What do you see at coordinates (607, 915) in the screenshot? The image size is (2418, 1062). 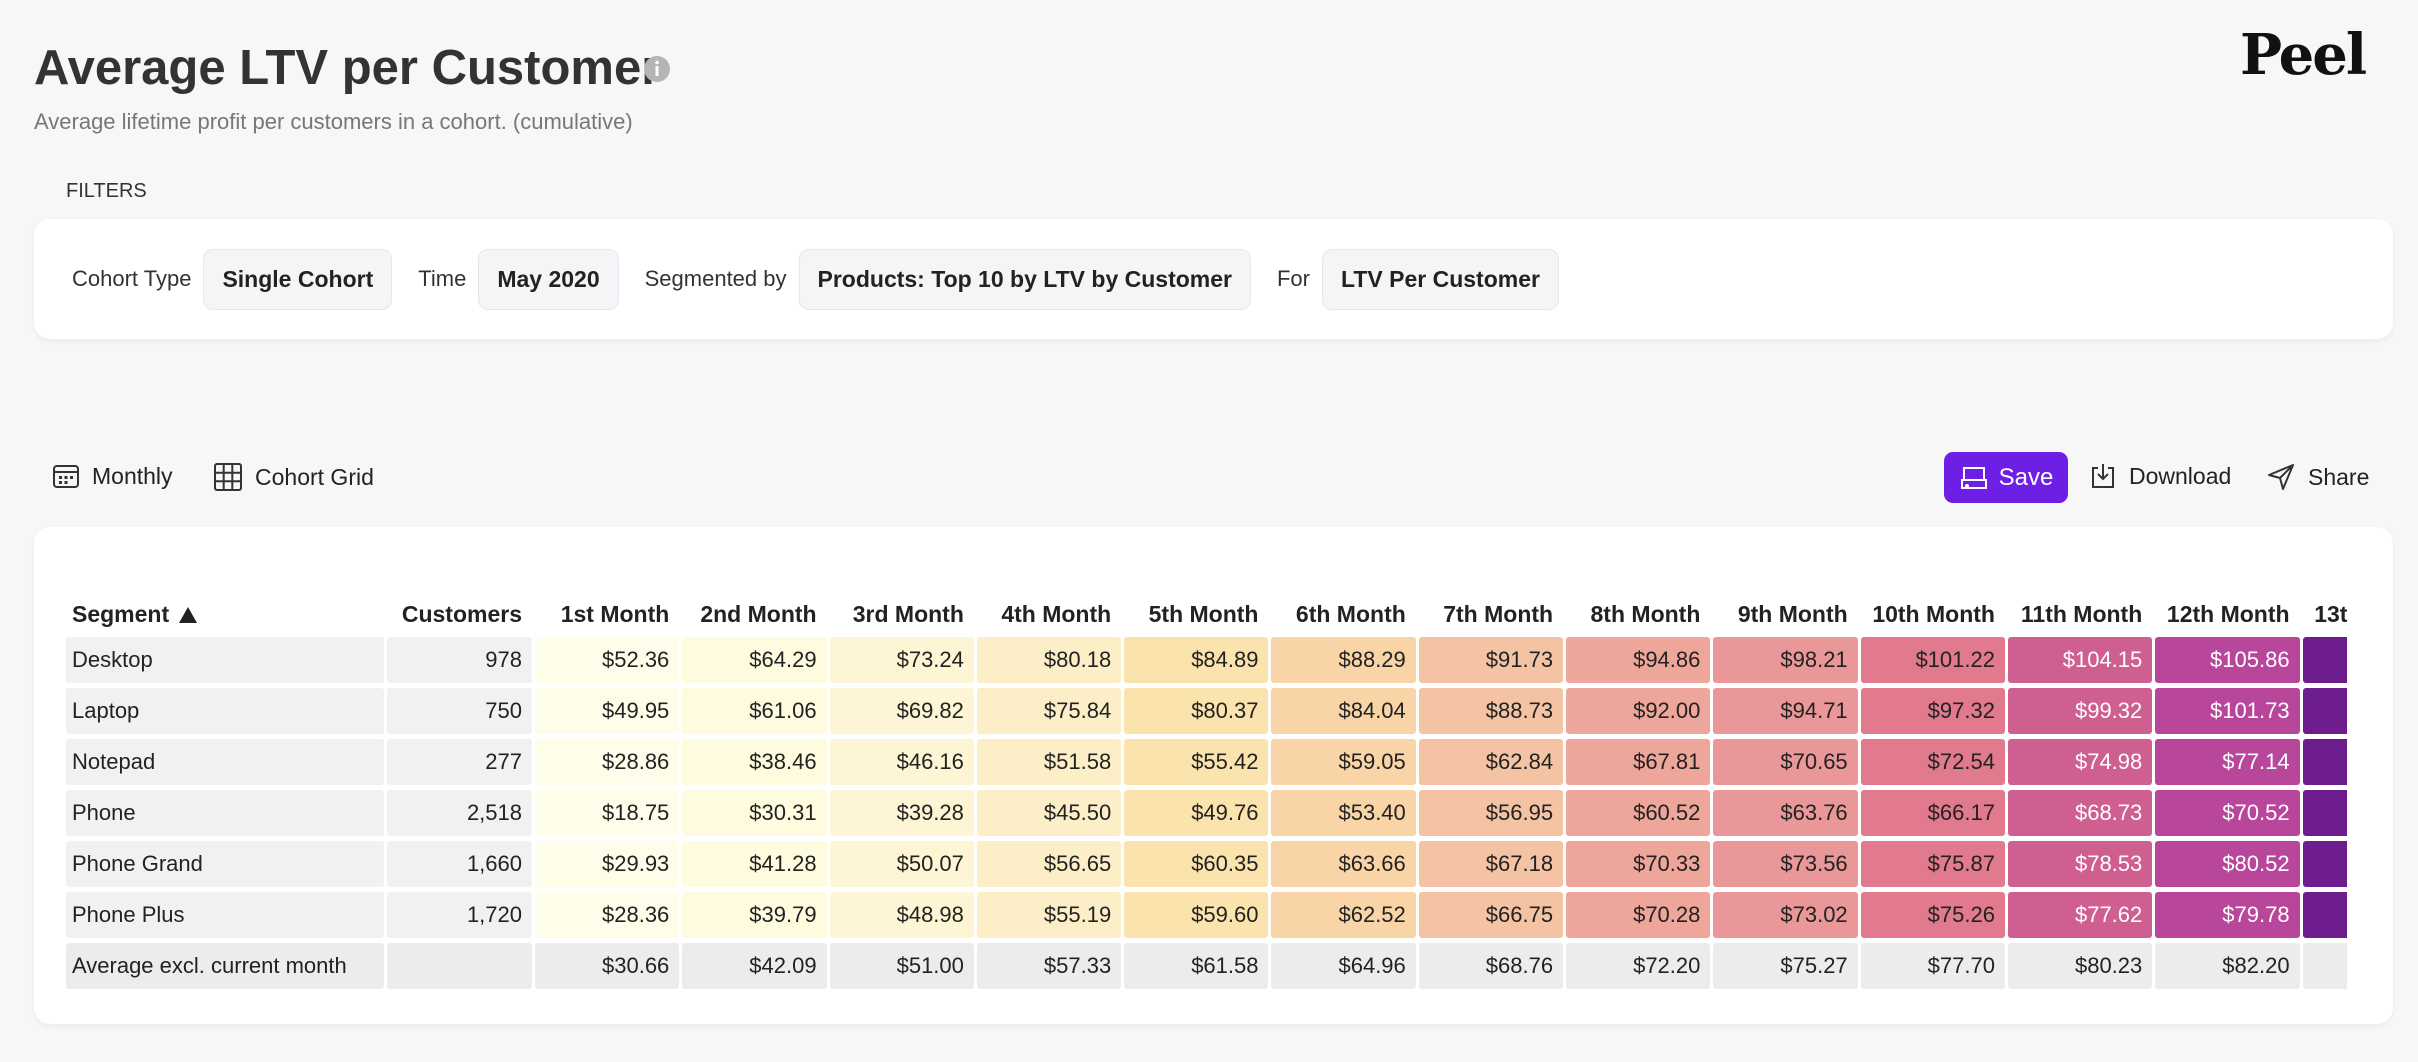 I see `ltv-cell: $28.36` at bounding box center [607, 915].